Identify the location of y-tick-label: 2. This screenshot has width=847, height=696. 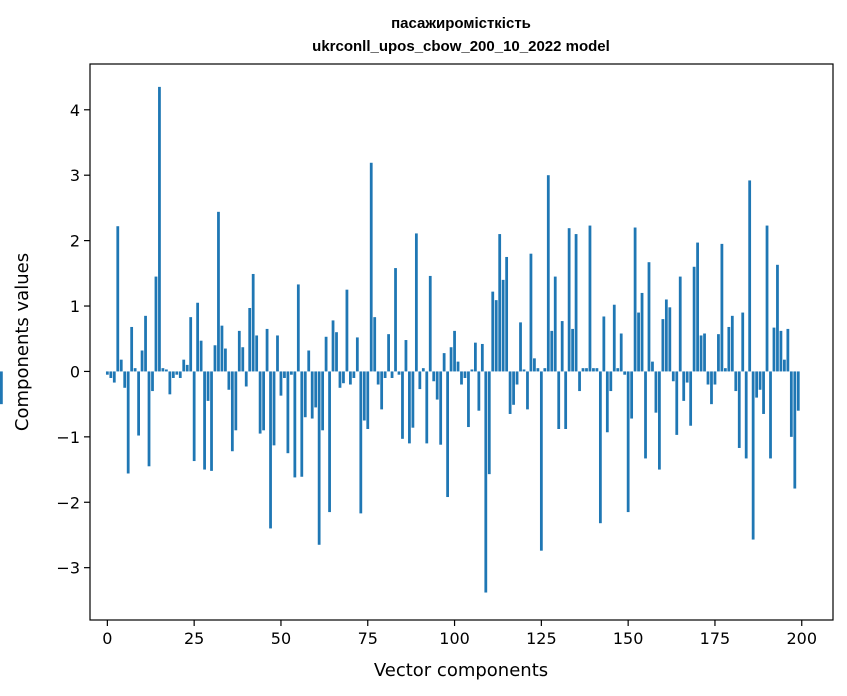
(75, 241).